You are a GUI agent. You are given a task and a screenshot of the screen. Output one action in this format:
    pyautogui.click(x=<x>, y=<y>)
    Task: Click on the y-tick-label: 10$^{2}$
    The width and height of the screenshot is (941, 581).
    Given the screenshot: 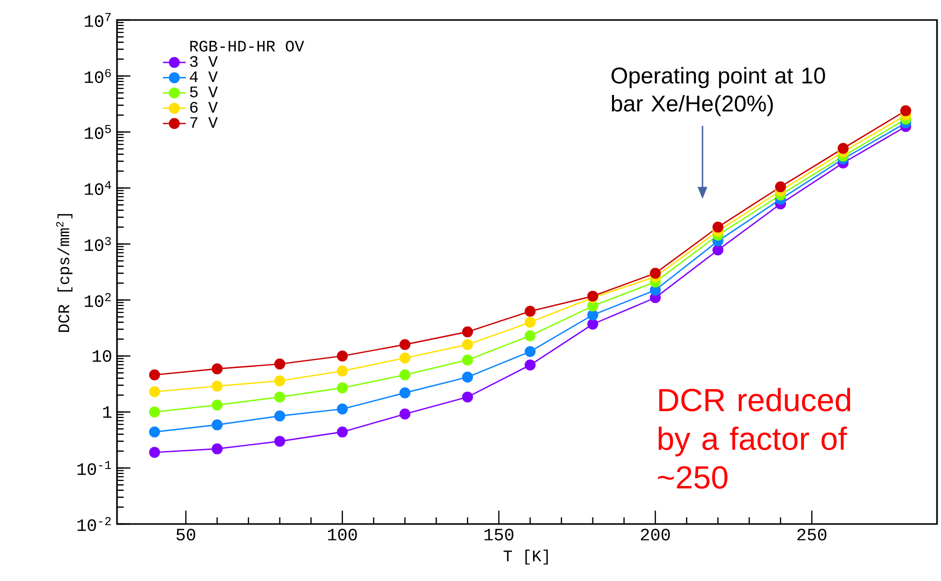 What is the action you would take?
    pyautogui.click(x=97, y=300)
    